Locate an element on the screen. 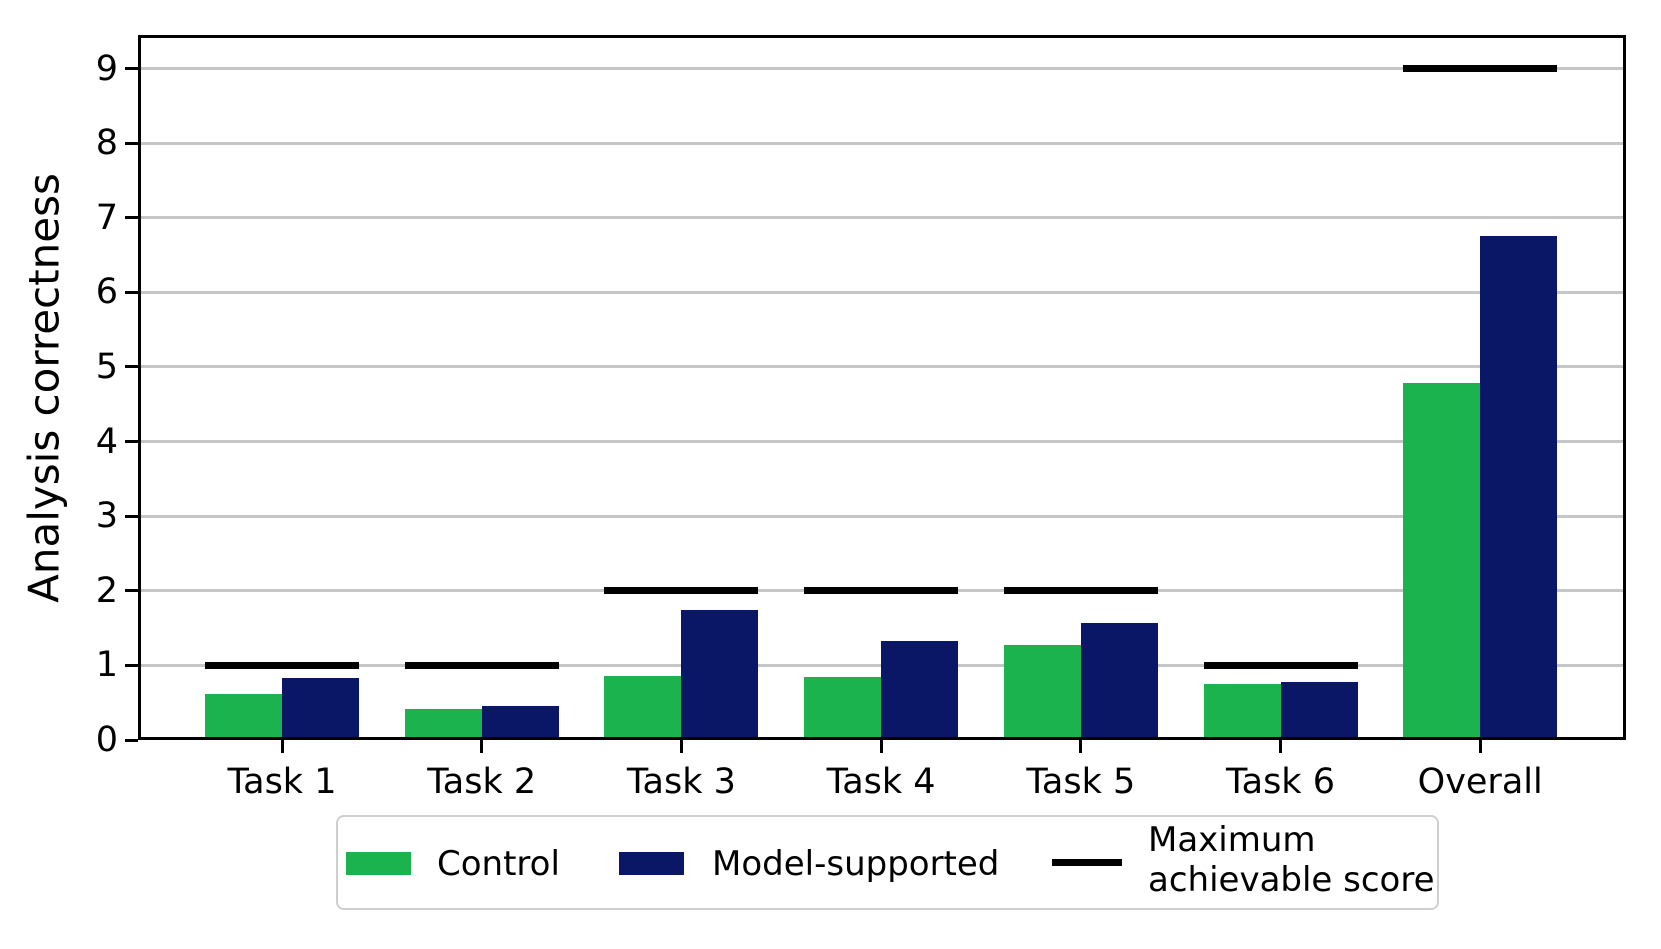  y-tick-label: 9 is located at coordinates (106, 68).